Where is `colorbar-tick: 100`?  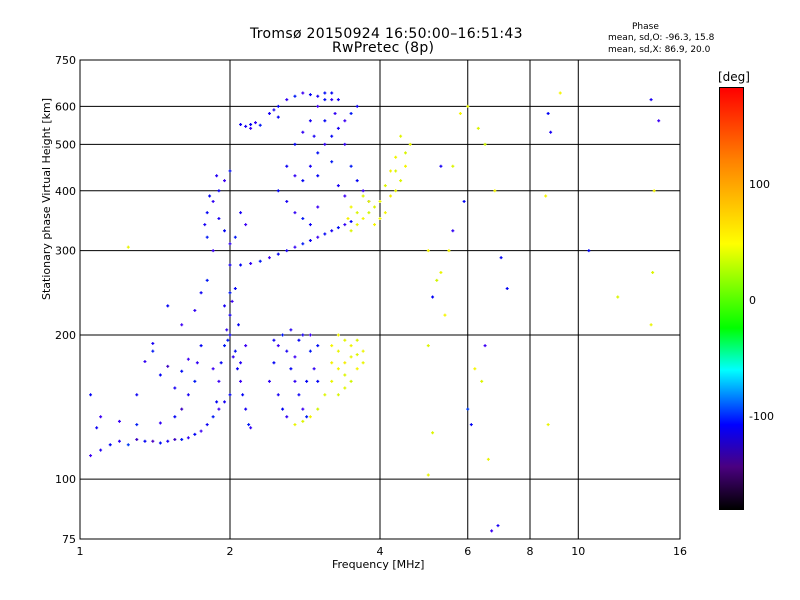
colorbar-tick: 100 is located at coordinates (759, 184).